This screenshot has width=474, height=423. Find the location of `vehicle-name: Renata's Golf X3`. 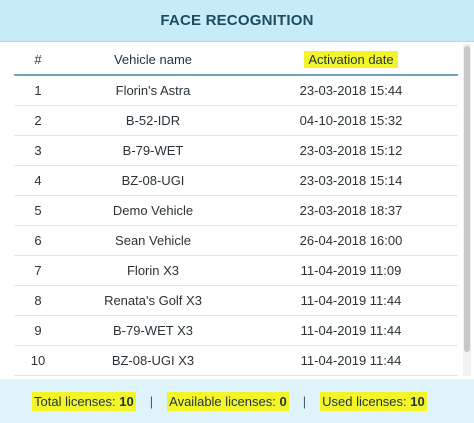

vehicle-name: Renata's Golf X3 is located at coordinates (153, 300).